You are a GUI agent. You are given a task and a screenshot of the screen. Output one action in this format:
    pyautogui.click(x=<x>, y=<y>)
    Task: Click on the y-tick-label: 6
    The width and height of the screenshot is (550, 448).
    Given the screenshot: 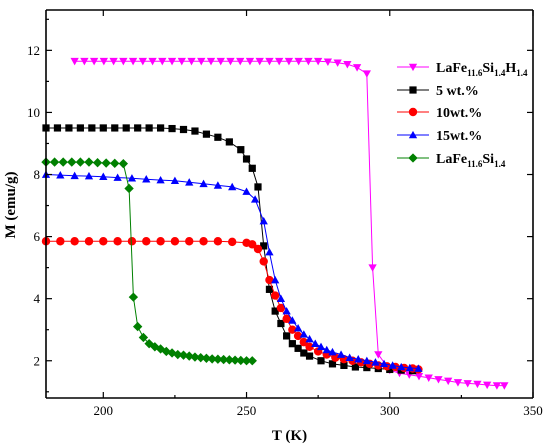 What is the action you would take?
    pyautogui.click(x=37, y=236)
    